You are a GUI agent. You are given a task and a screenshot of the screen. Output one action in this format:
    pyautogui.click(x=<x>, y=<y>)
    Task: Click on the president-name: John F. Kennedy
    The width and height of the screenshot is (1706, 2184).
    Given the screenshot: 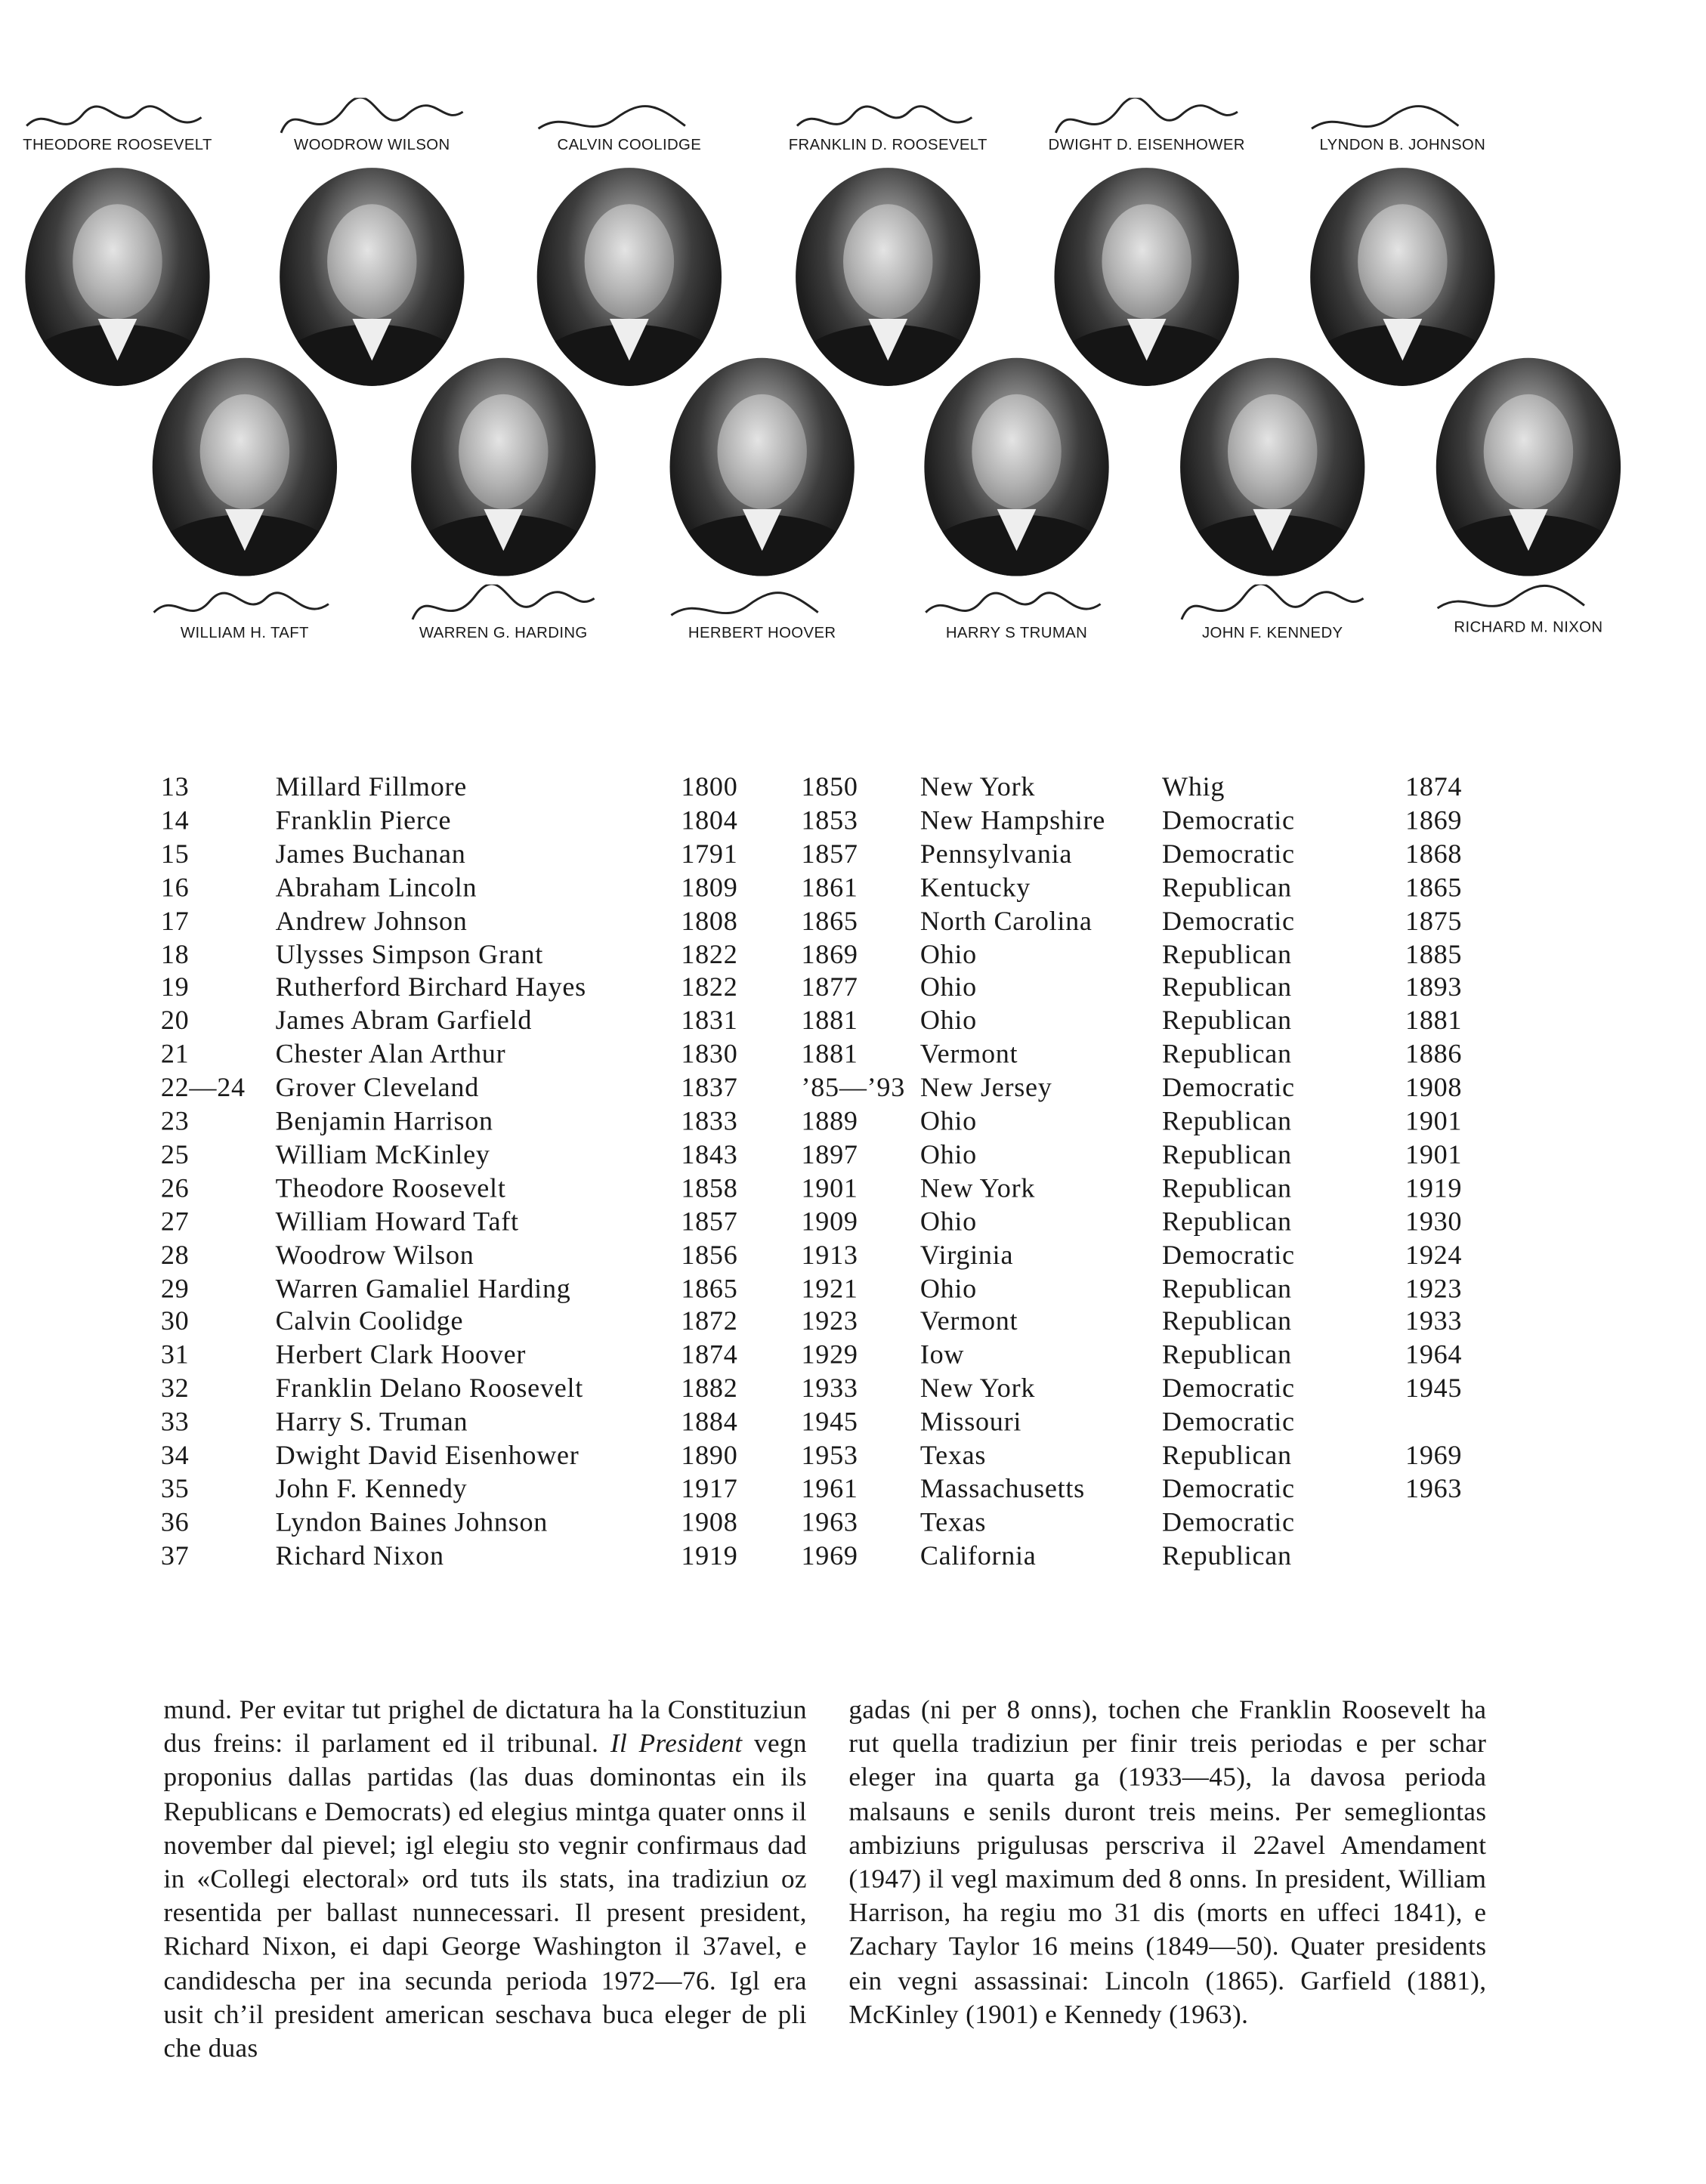 What is the action you would take?
    pyautogui.click(x=371, y=1490)
    